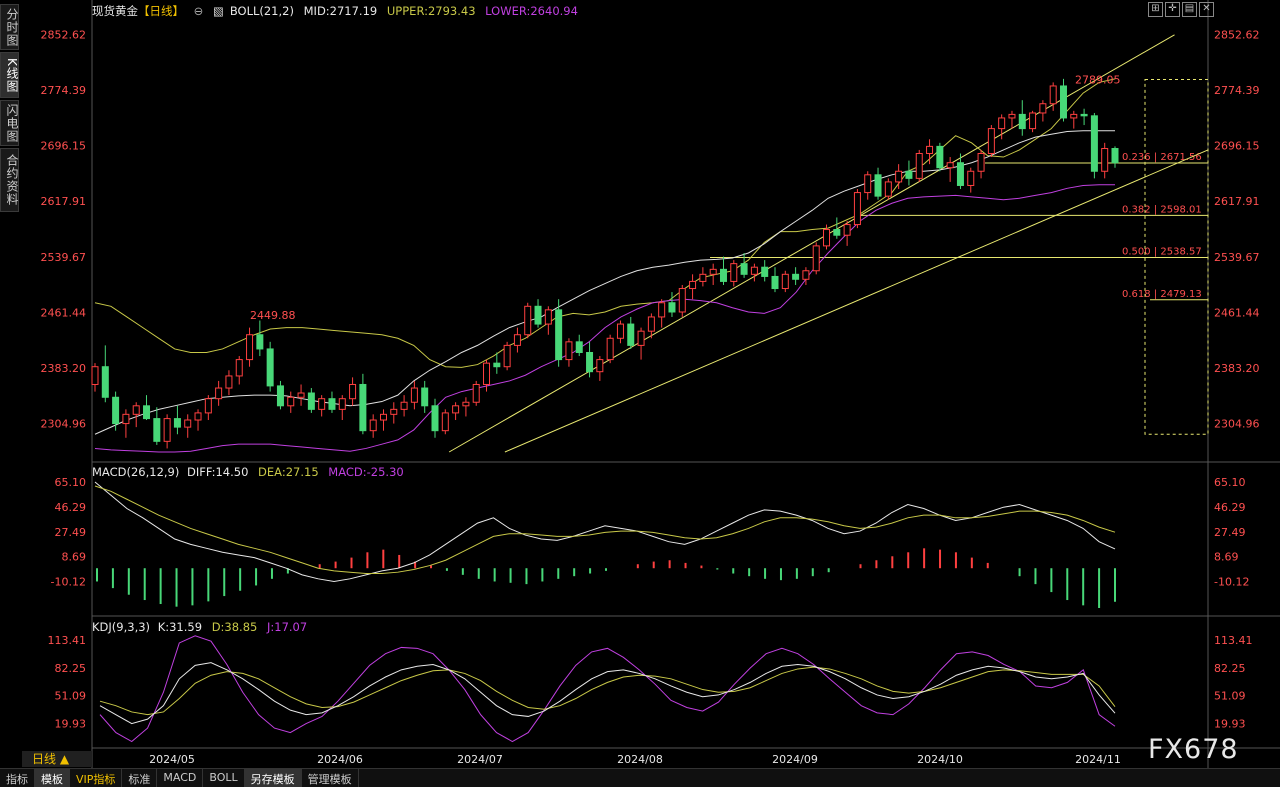 This screenshot has width=1280, height=787. What do you see at coordinates (121, 627) in the screenshot?
I see `kdj-name: KDJ(9,3,3)` at bounding box center [121, 627].